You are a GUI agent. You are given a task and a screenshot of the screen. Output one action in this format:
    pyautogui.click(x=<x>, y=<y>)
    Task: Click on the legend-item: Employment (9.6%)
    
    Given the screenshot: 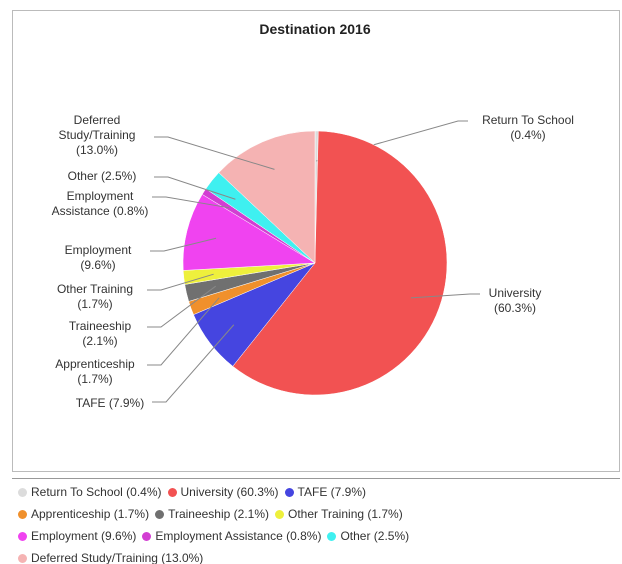 What is the action you would take?
    pyautogui.click(x=77, y=536)
    